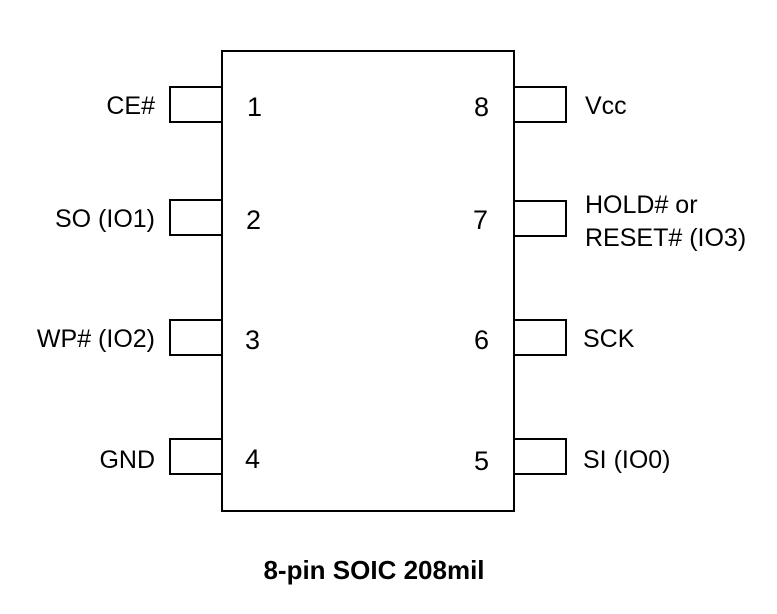 This screenshot has height=614, width=777. Describe the element at coordinates (254, 107) in the screenshot. I see `pin-number-1: 1` at that location.